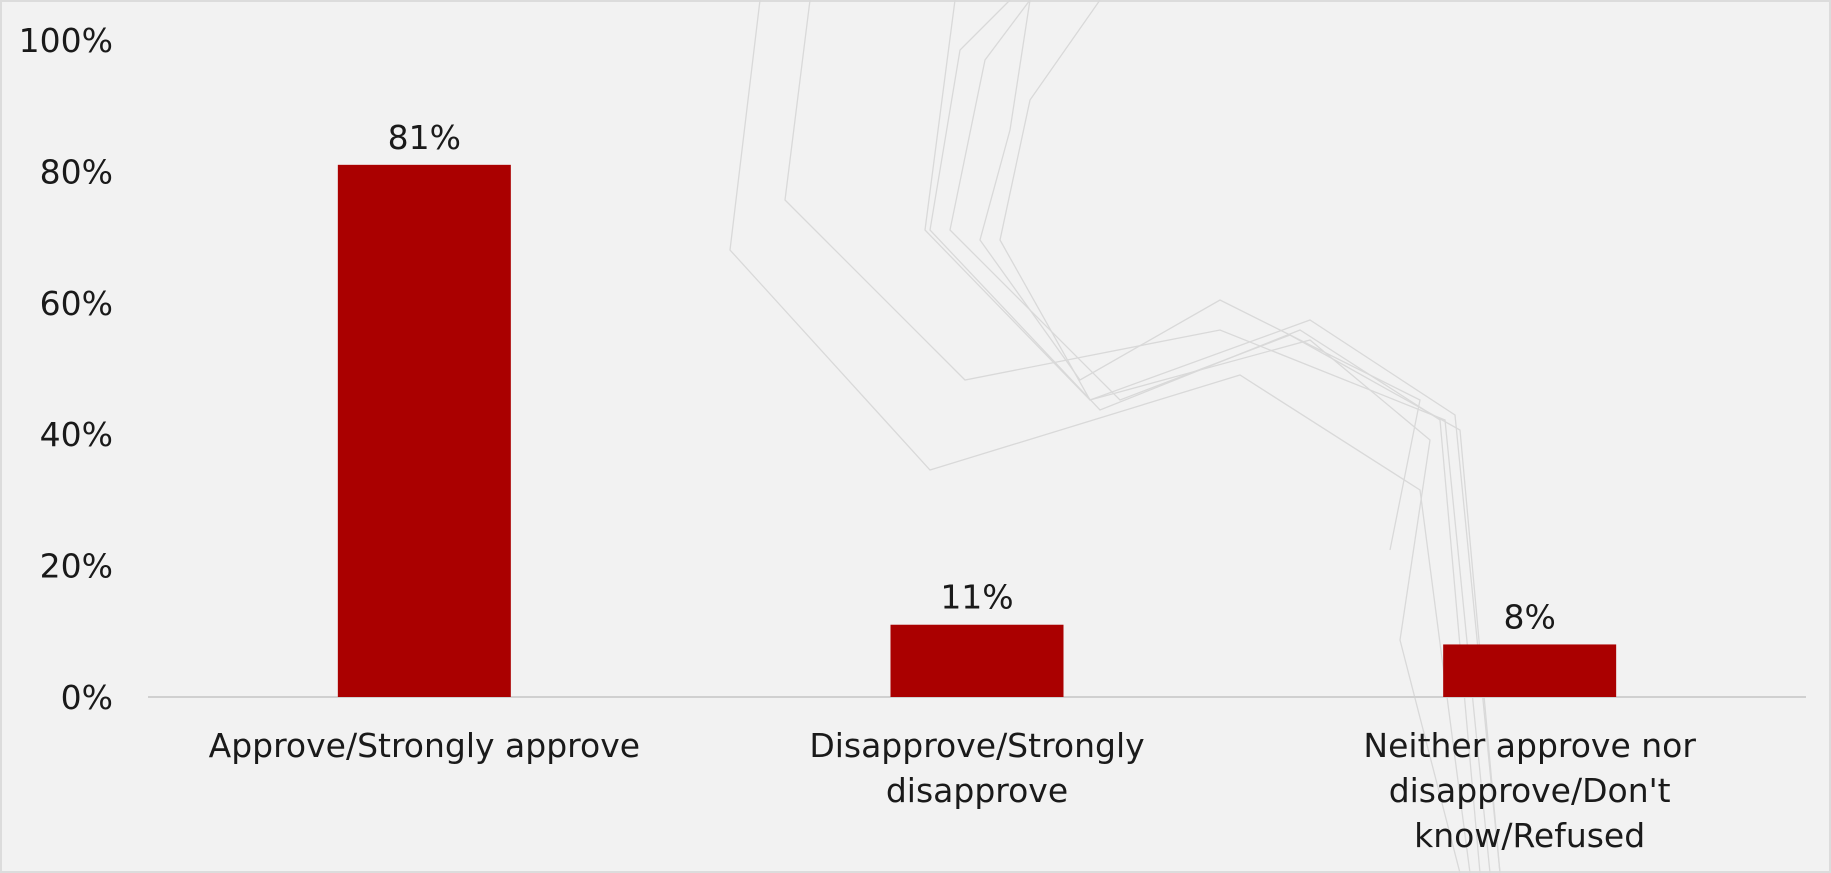  Describe the element at coordinates (66, 40) in the screenshot. I see `y-tick-label: 100%` at that location.